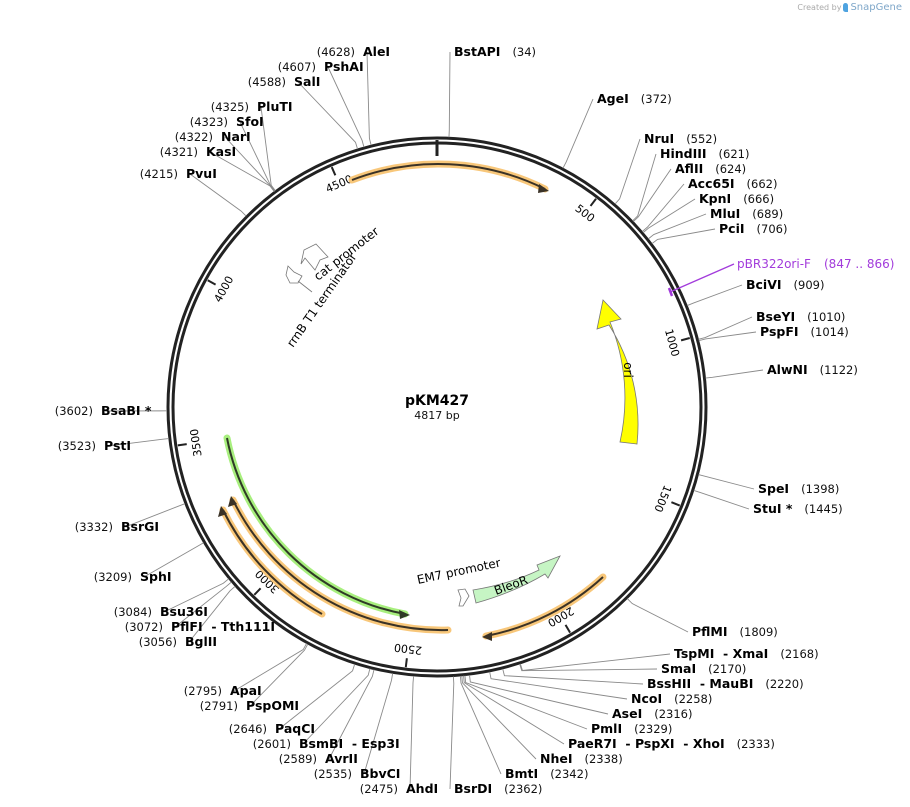 This screenshot has width=910, height=807. I want to click on enzyme-site-alei: AleI (4628), so click(353, 51).